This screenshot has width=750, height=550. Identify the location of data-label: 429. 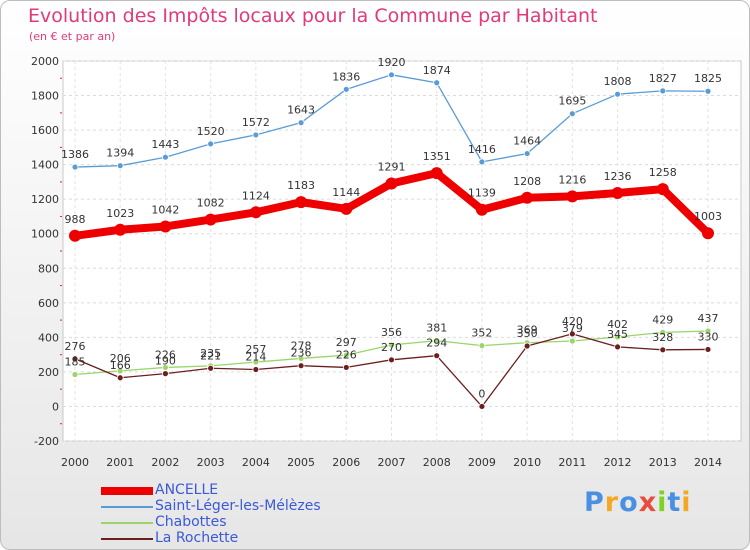
(662, 319).